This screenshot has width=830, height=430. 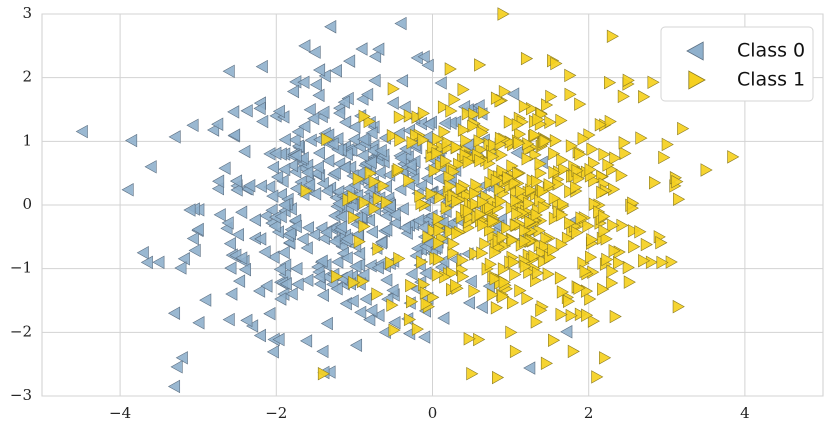 What do you see at coordinates (589, 413) in the screenshot?
I see `x-tick-label: 2` at bounding box center [589, 413].